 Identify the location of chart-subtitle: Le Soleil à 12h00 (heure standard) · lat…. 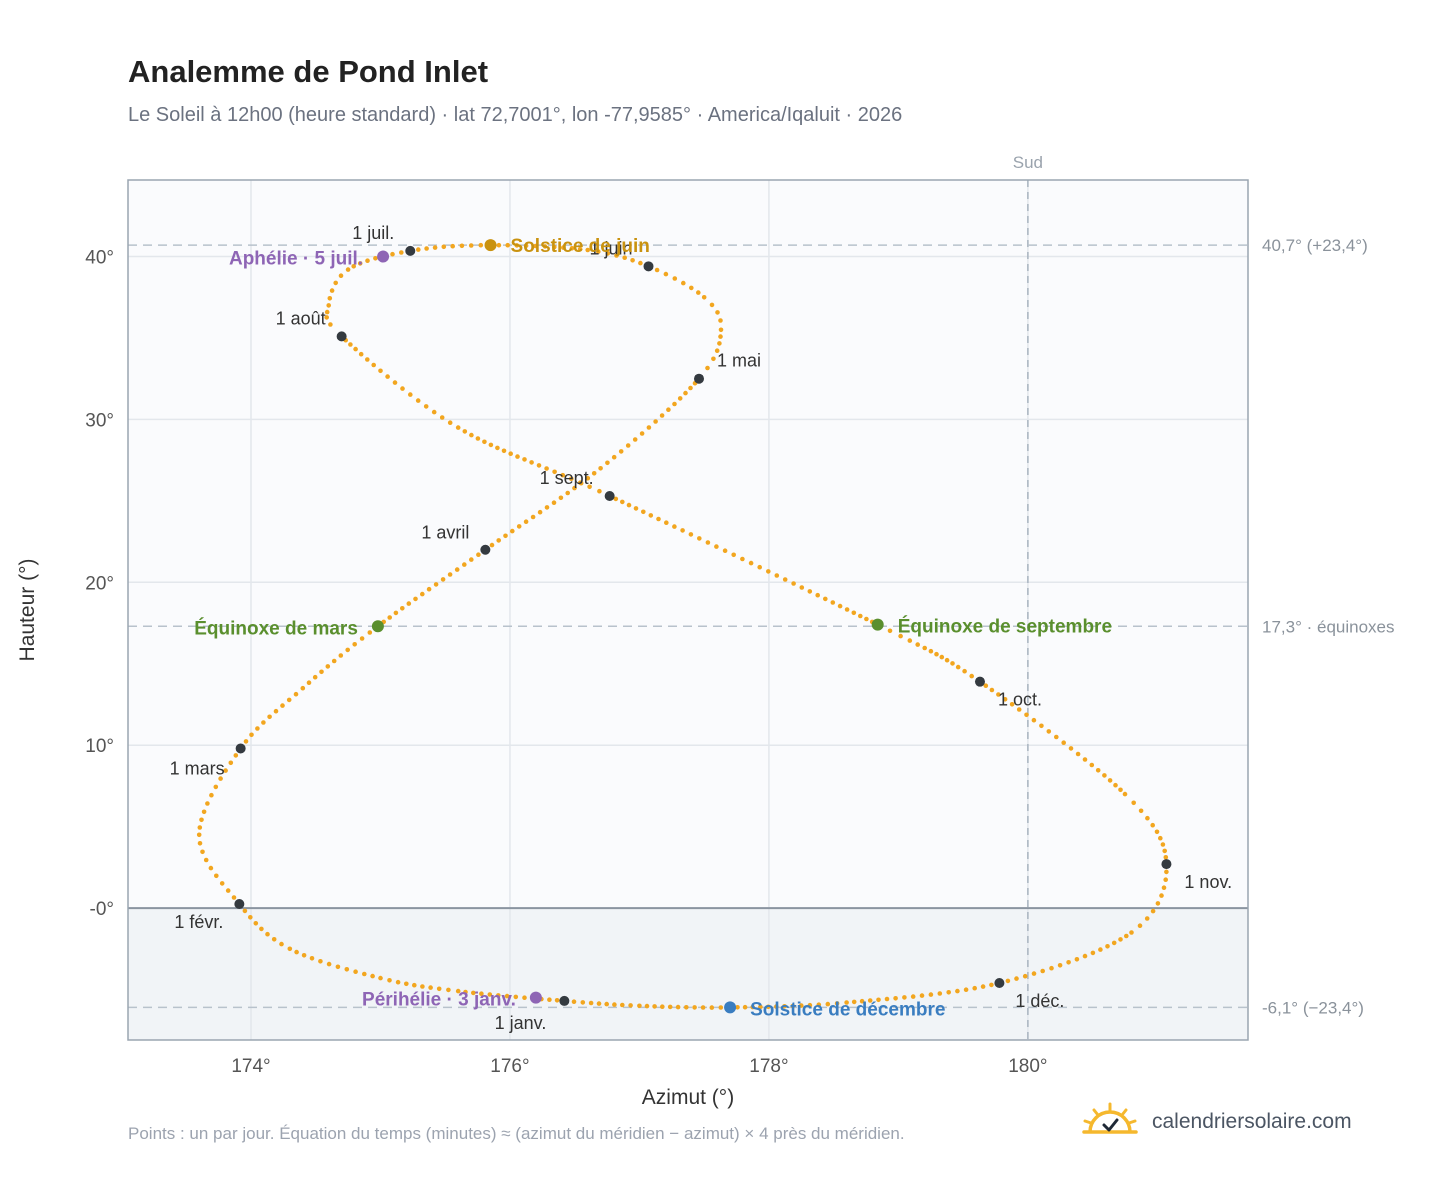
(515, 115).